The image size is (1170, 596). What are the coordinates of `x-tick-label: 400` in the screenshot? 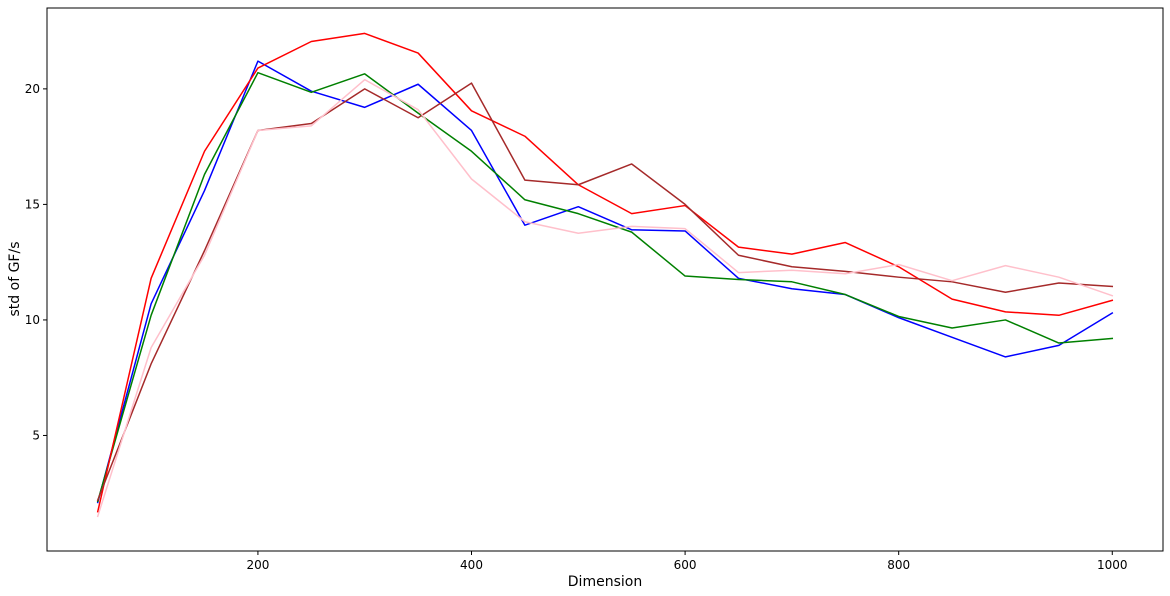 It's located at (471, 565).